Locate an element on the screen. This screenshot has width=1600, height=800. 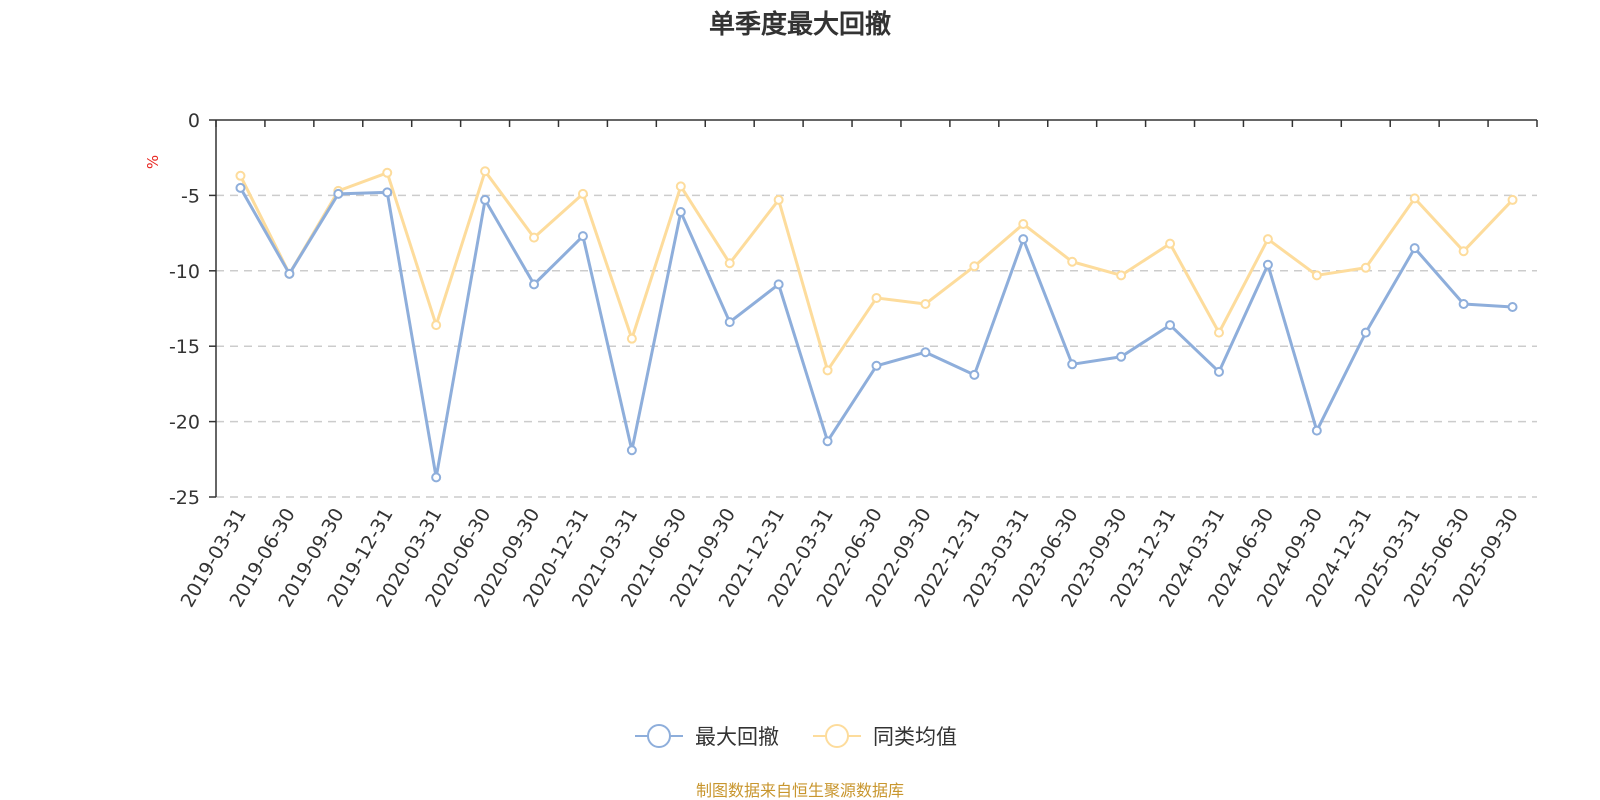
y-tick-label: -10 is located at coordinates (184, 272).